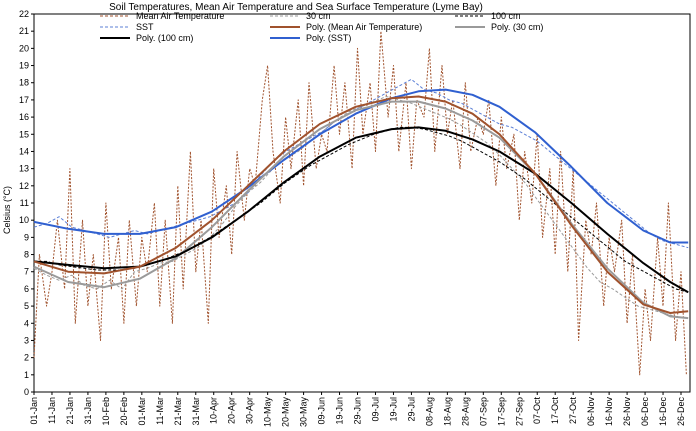 The height and width of the screenshot is (431, 696). I want to click on x-tick-label: 11-Mar, so click(160, 411).